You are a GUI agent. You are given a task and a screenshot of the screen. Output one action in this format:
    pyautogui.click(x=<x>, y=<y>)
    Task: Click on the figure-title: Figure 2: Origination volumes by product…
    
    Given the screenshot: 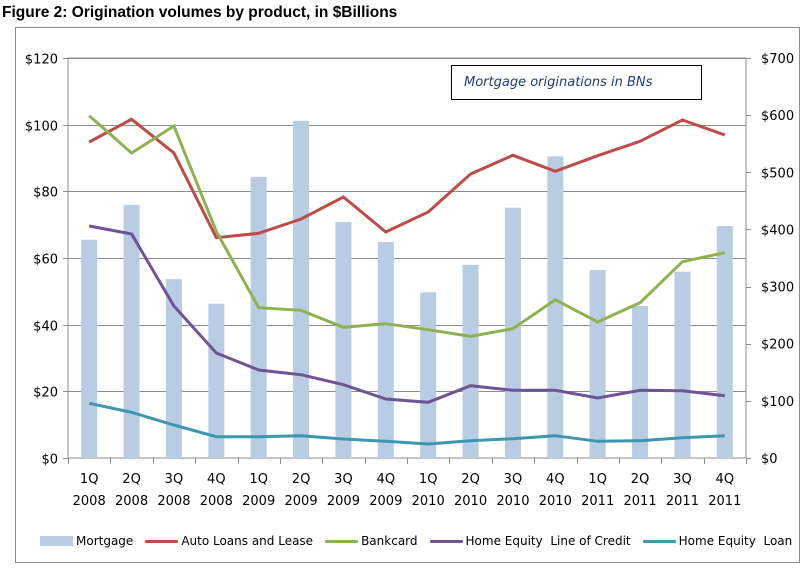 What is the action you would take?
    pyautogui.click(x=200, y=12)
    